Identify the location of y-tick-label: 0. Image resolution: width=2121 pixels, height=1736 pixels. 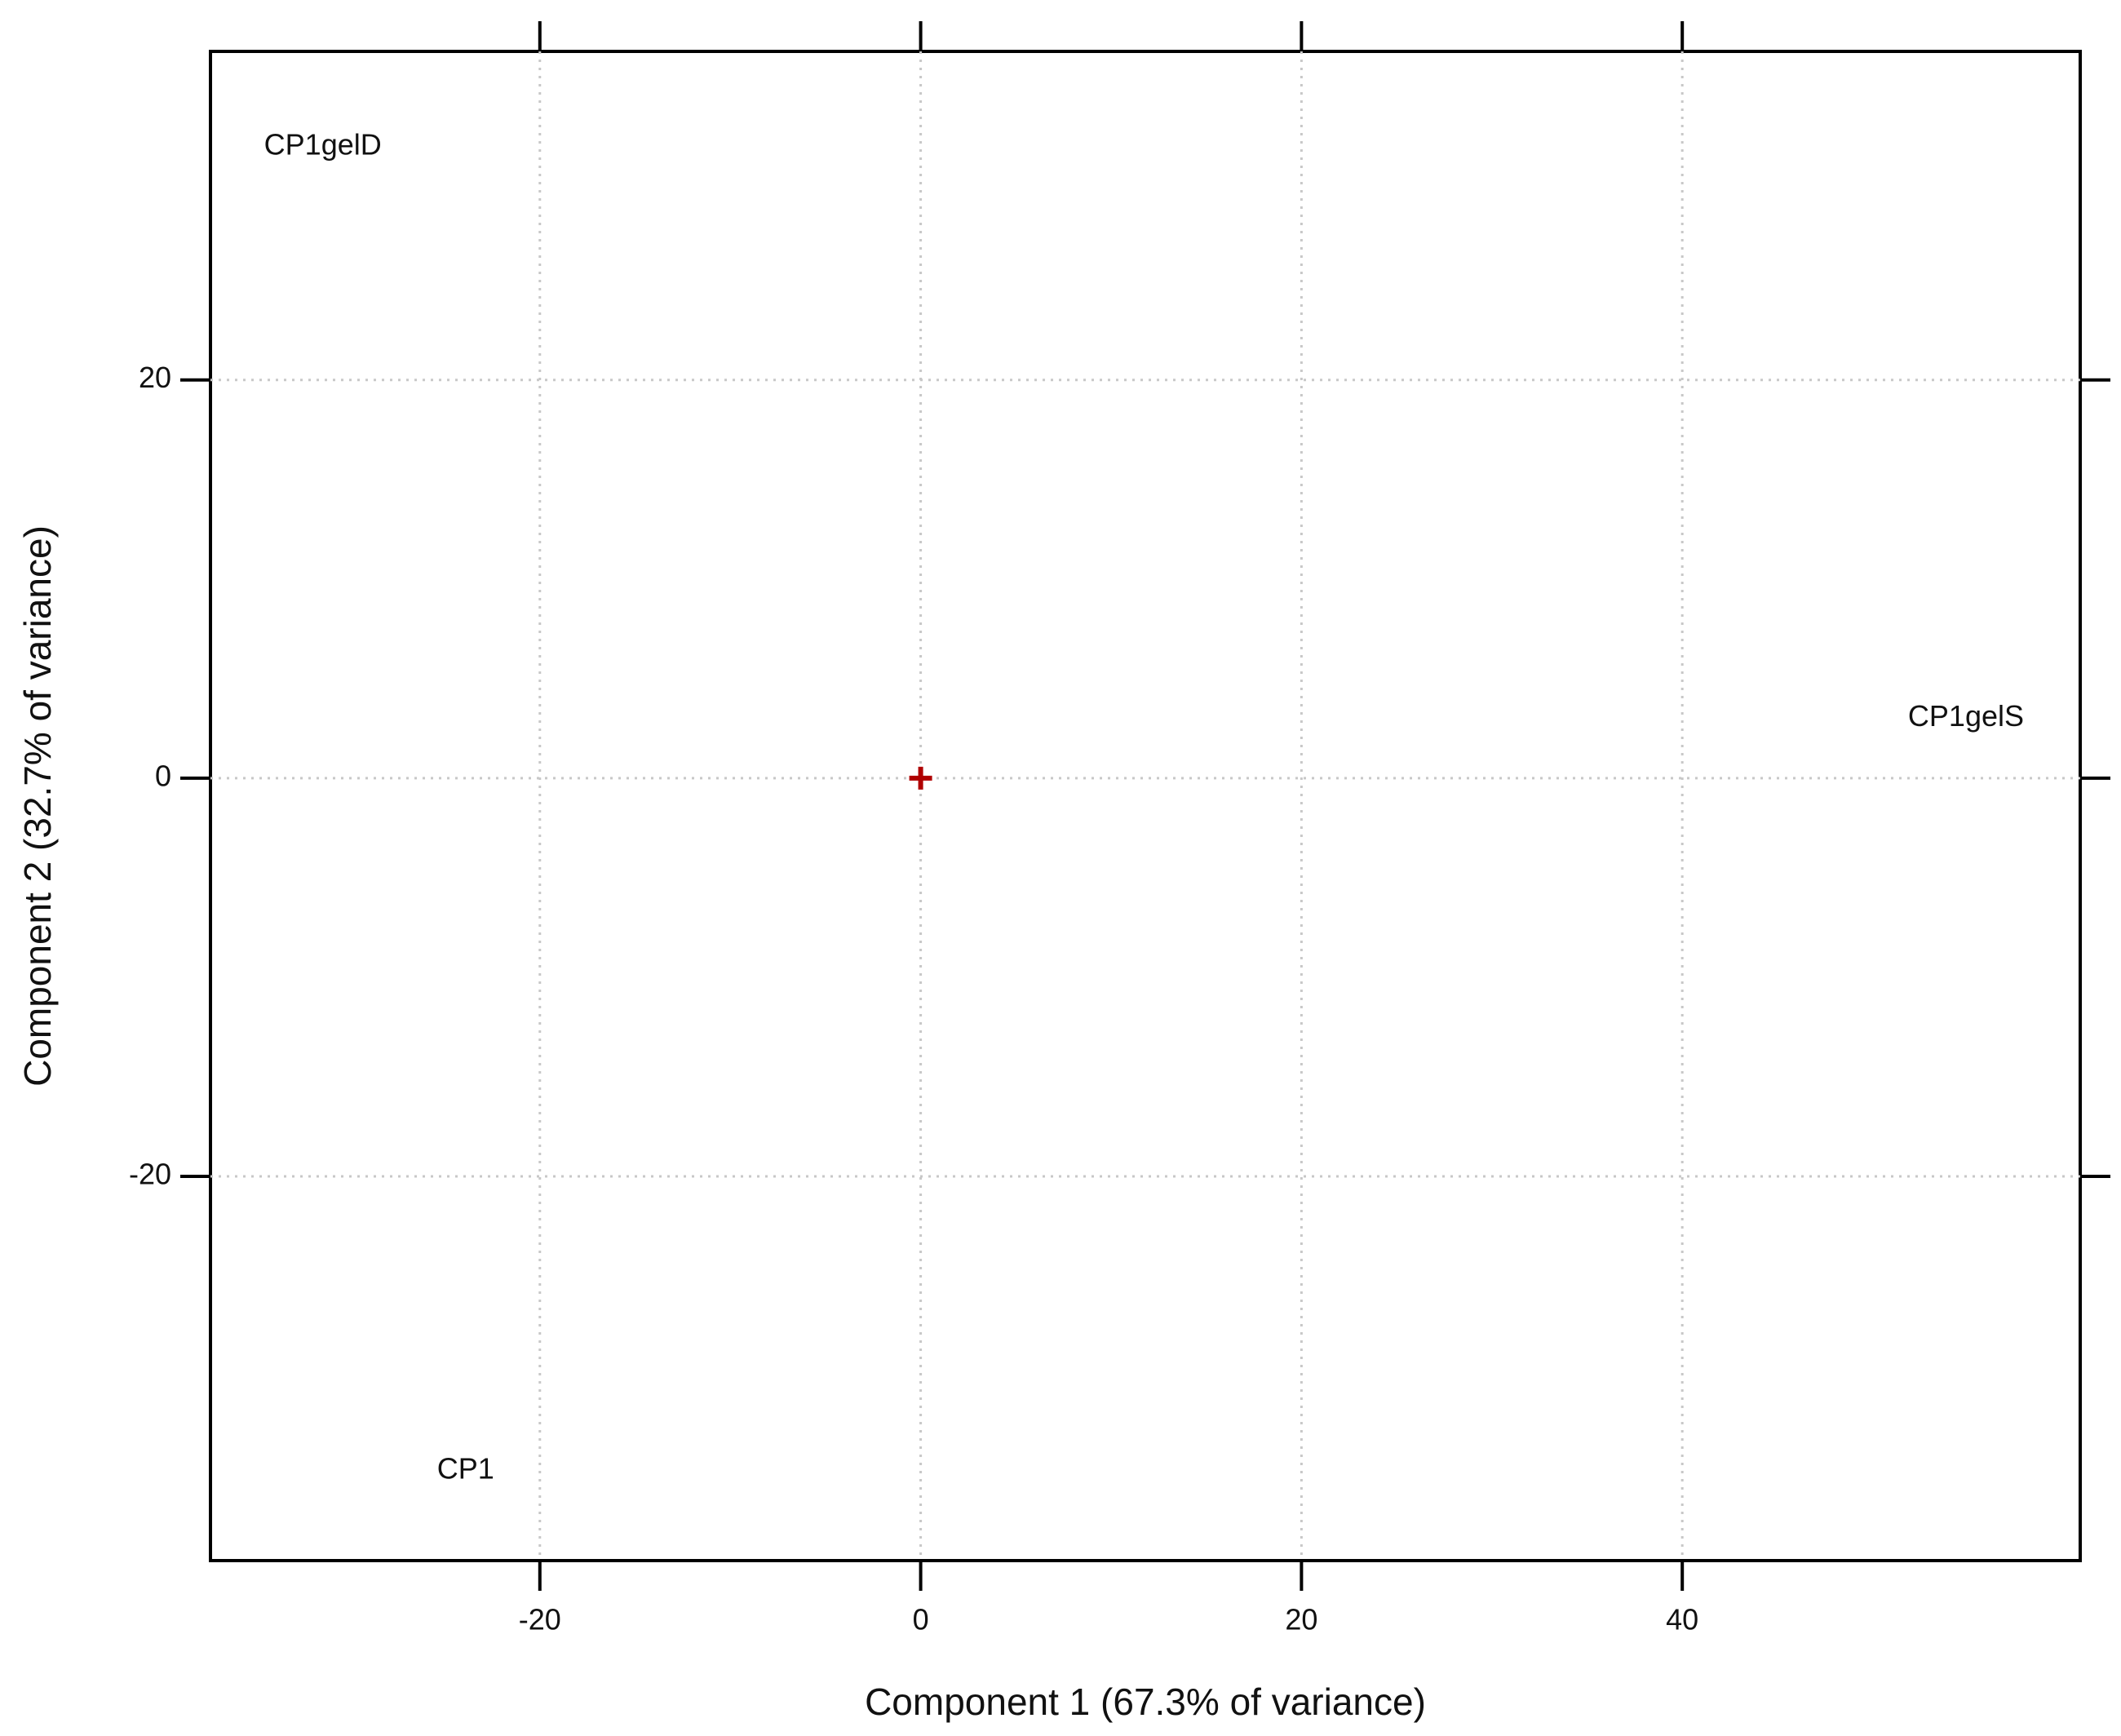
(163, 775).